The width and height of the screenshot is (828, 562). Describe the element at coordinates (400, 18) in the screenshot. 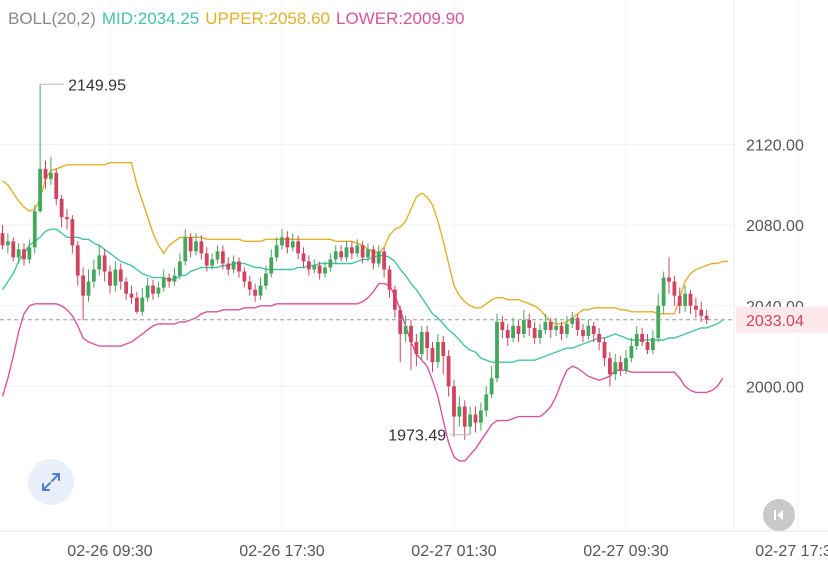

I see `lower-value: LOWER:2009.90` at that location.